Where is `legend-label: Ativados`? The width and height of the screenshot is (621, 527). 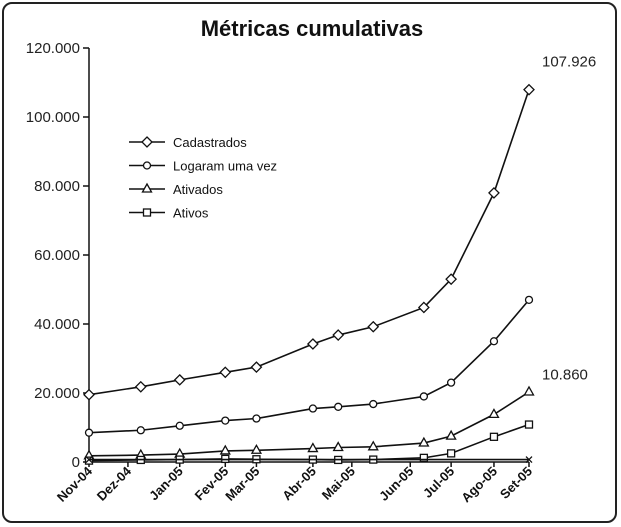 legend-label: Ativados is located at coordinates (198, 189).